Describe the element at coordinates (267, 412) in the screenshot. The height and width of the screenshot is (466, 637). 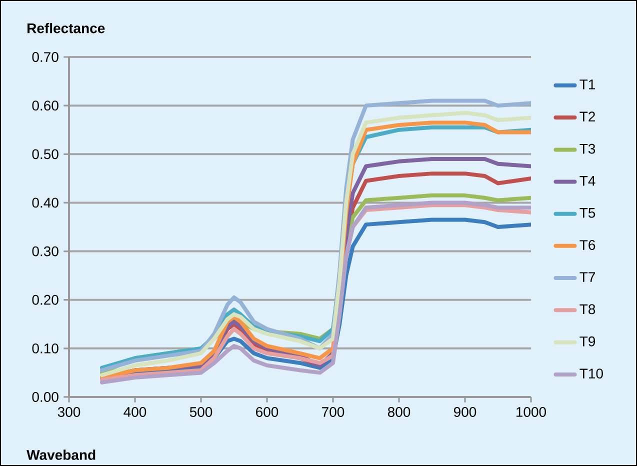
I see `x-tick-label: 600` at that location.